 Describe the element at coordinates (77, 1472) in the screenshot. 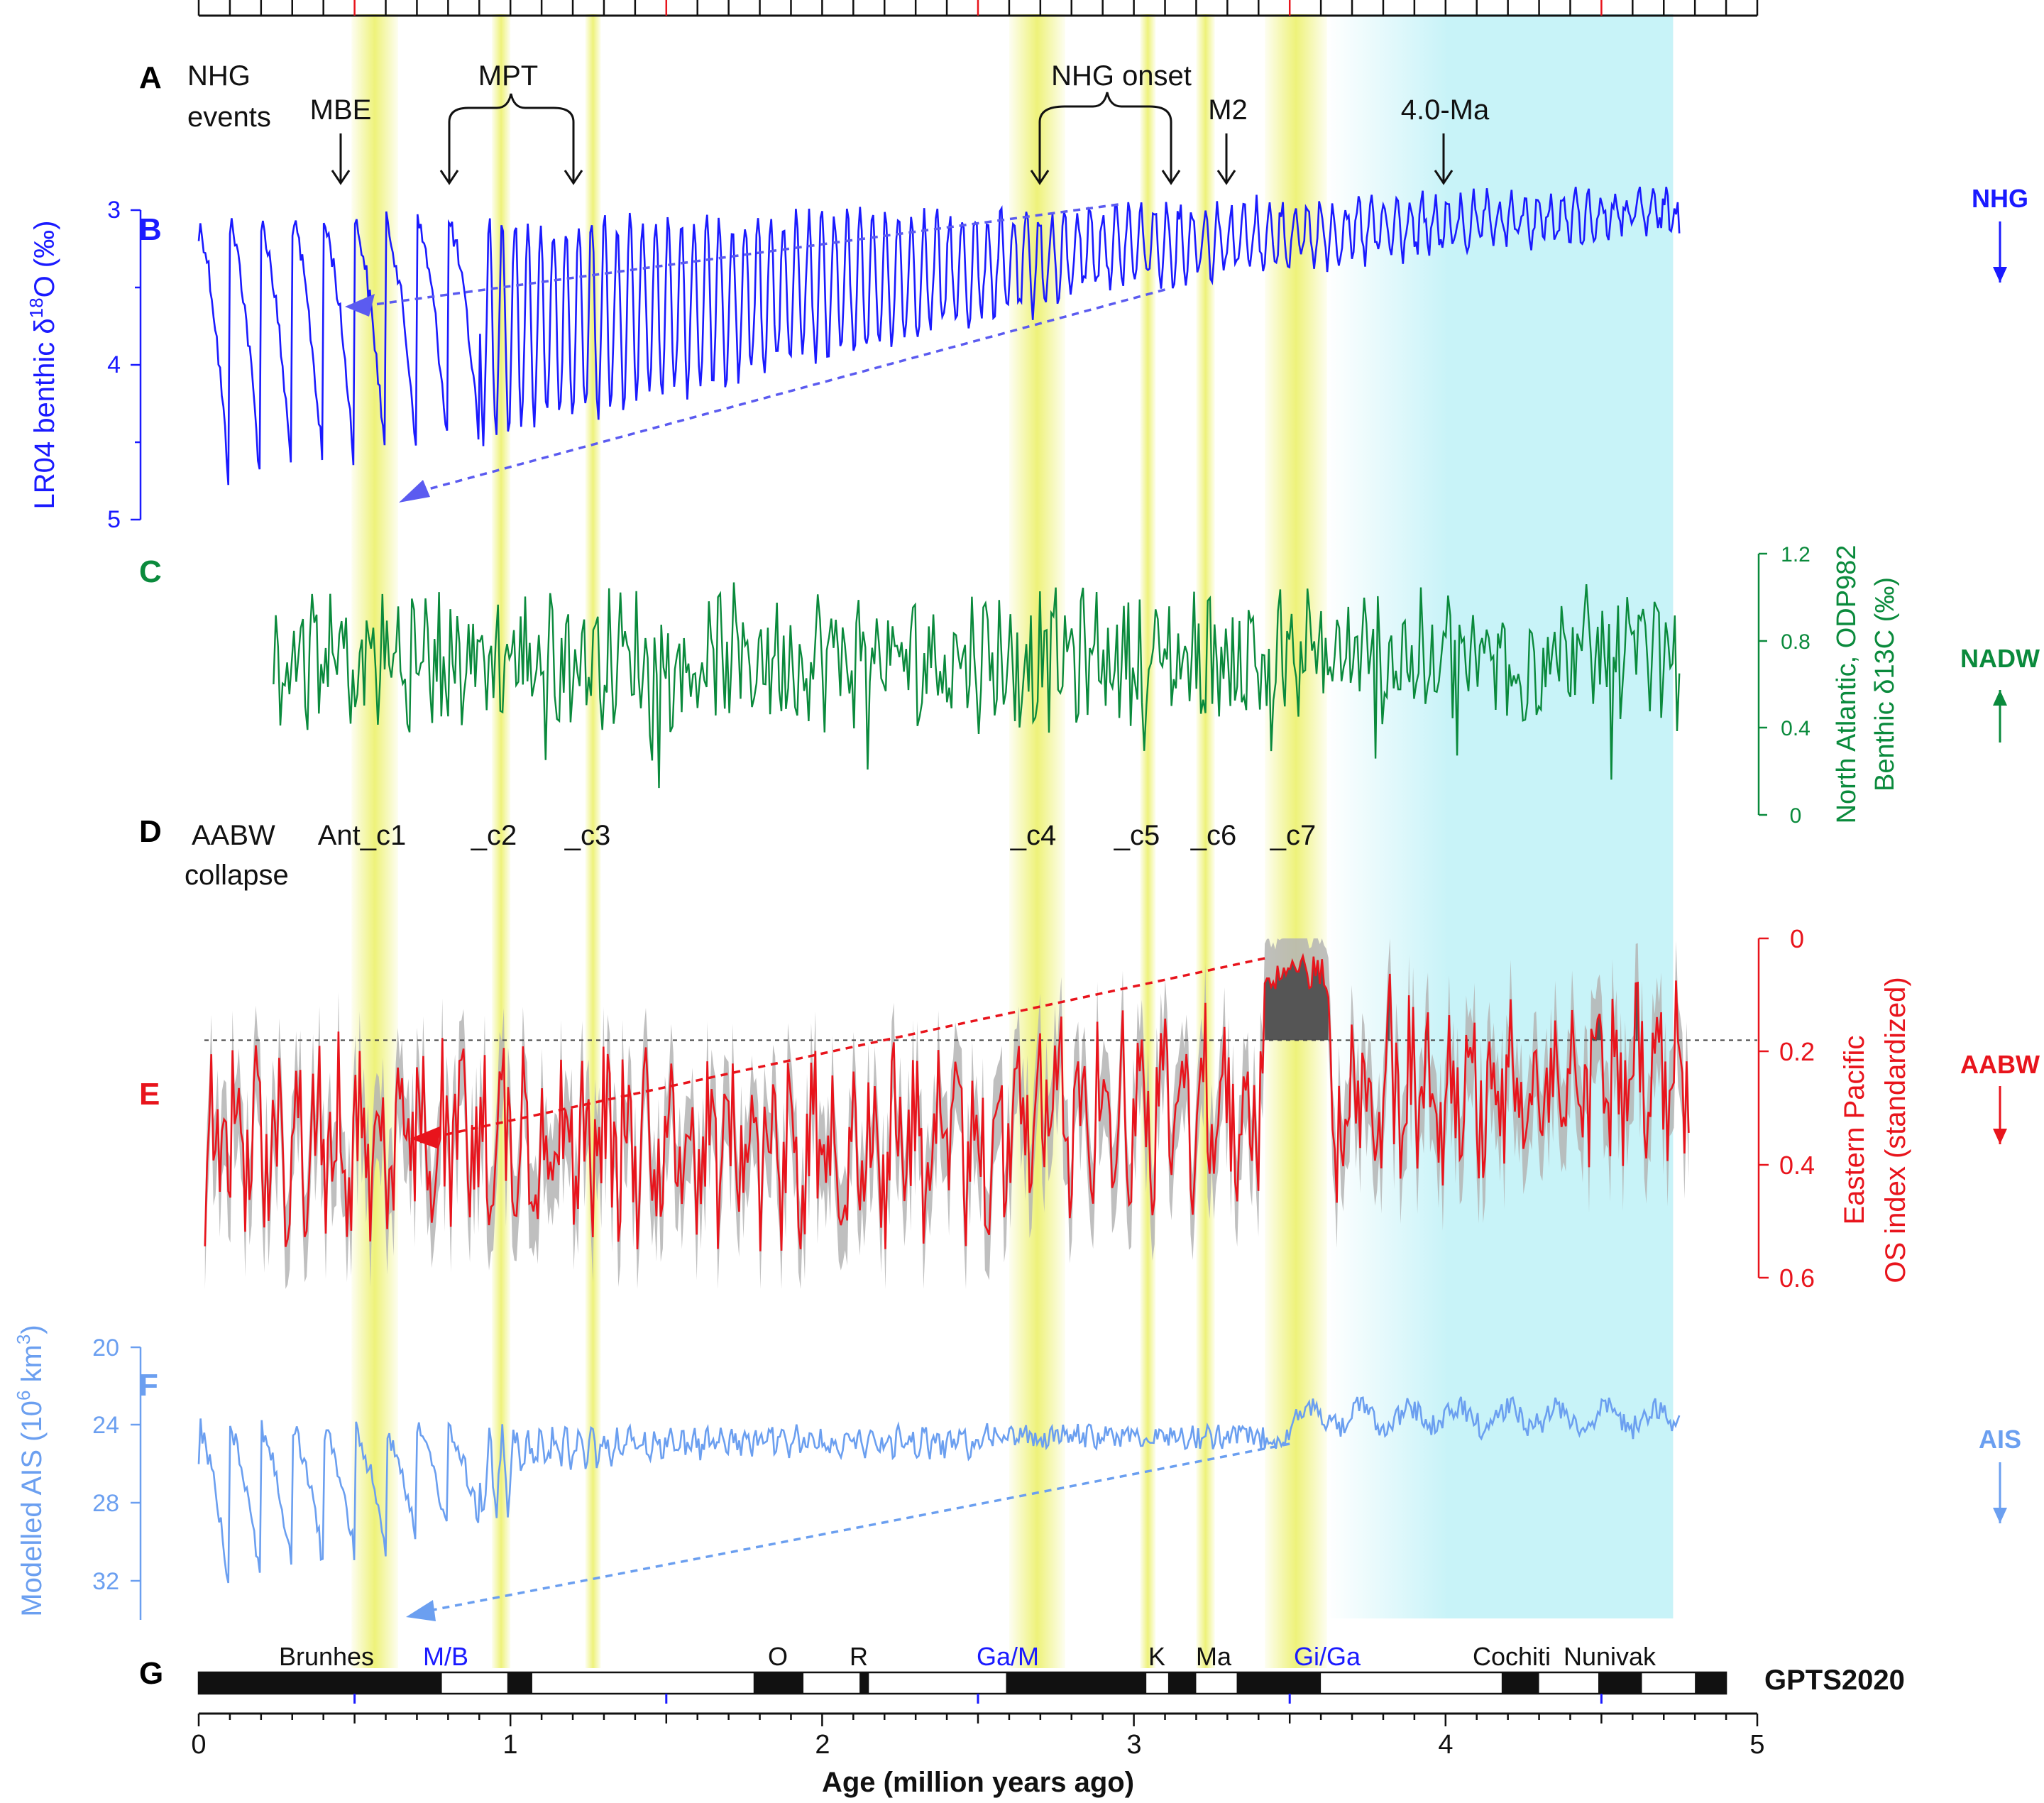

I see `panel-f-axis: 20 24 28 32 Modelled AIS (106 km3)` at that location.